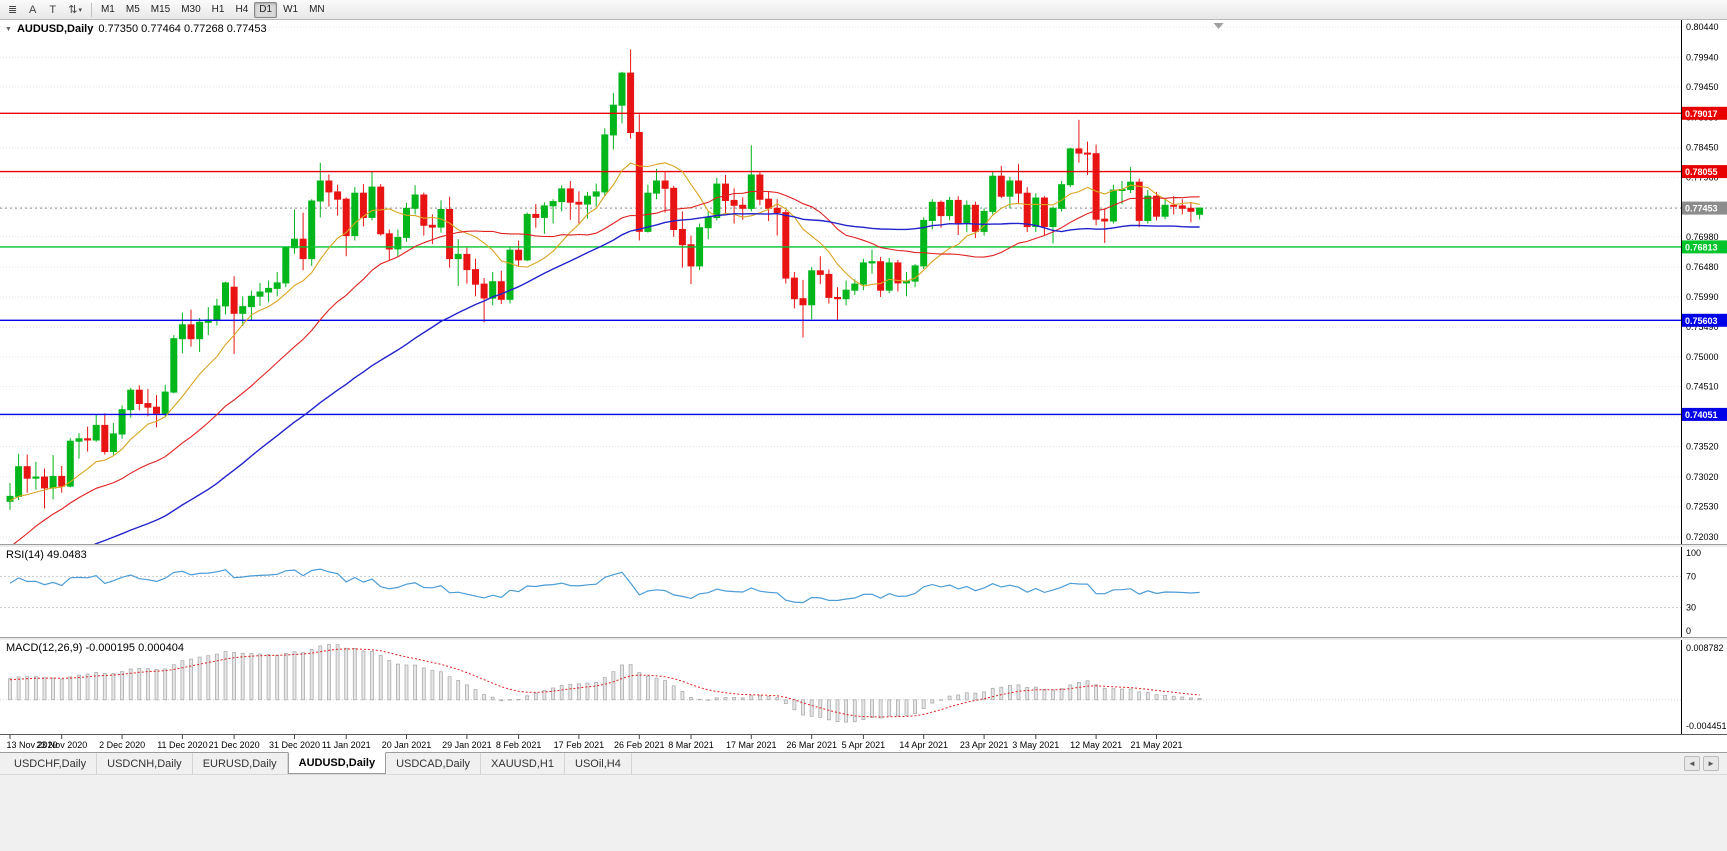  I want to click on scale-arrows-dropdown-button: ⇅ ▾, so click(75, 10).